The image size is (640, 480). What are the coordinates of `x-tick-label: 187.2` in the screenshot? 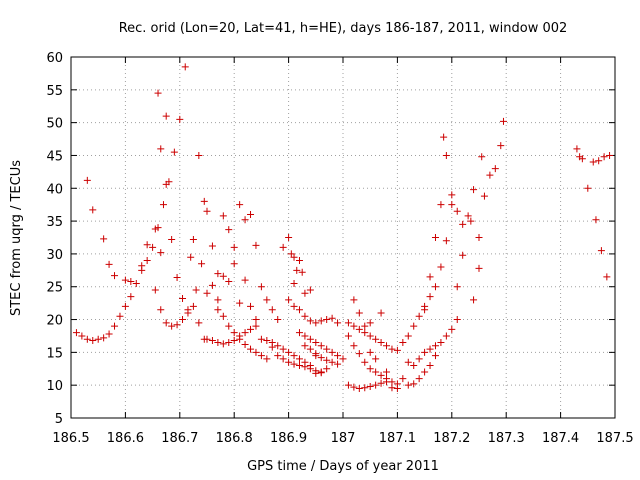 It's located at (451, 438).